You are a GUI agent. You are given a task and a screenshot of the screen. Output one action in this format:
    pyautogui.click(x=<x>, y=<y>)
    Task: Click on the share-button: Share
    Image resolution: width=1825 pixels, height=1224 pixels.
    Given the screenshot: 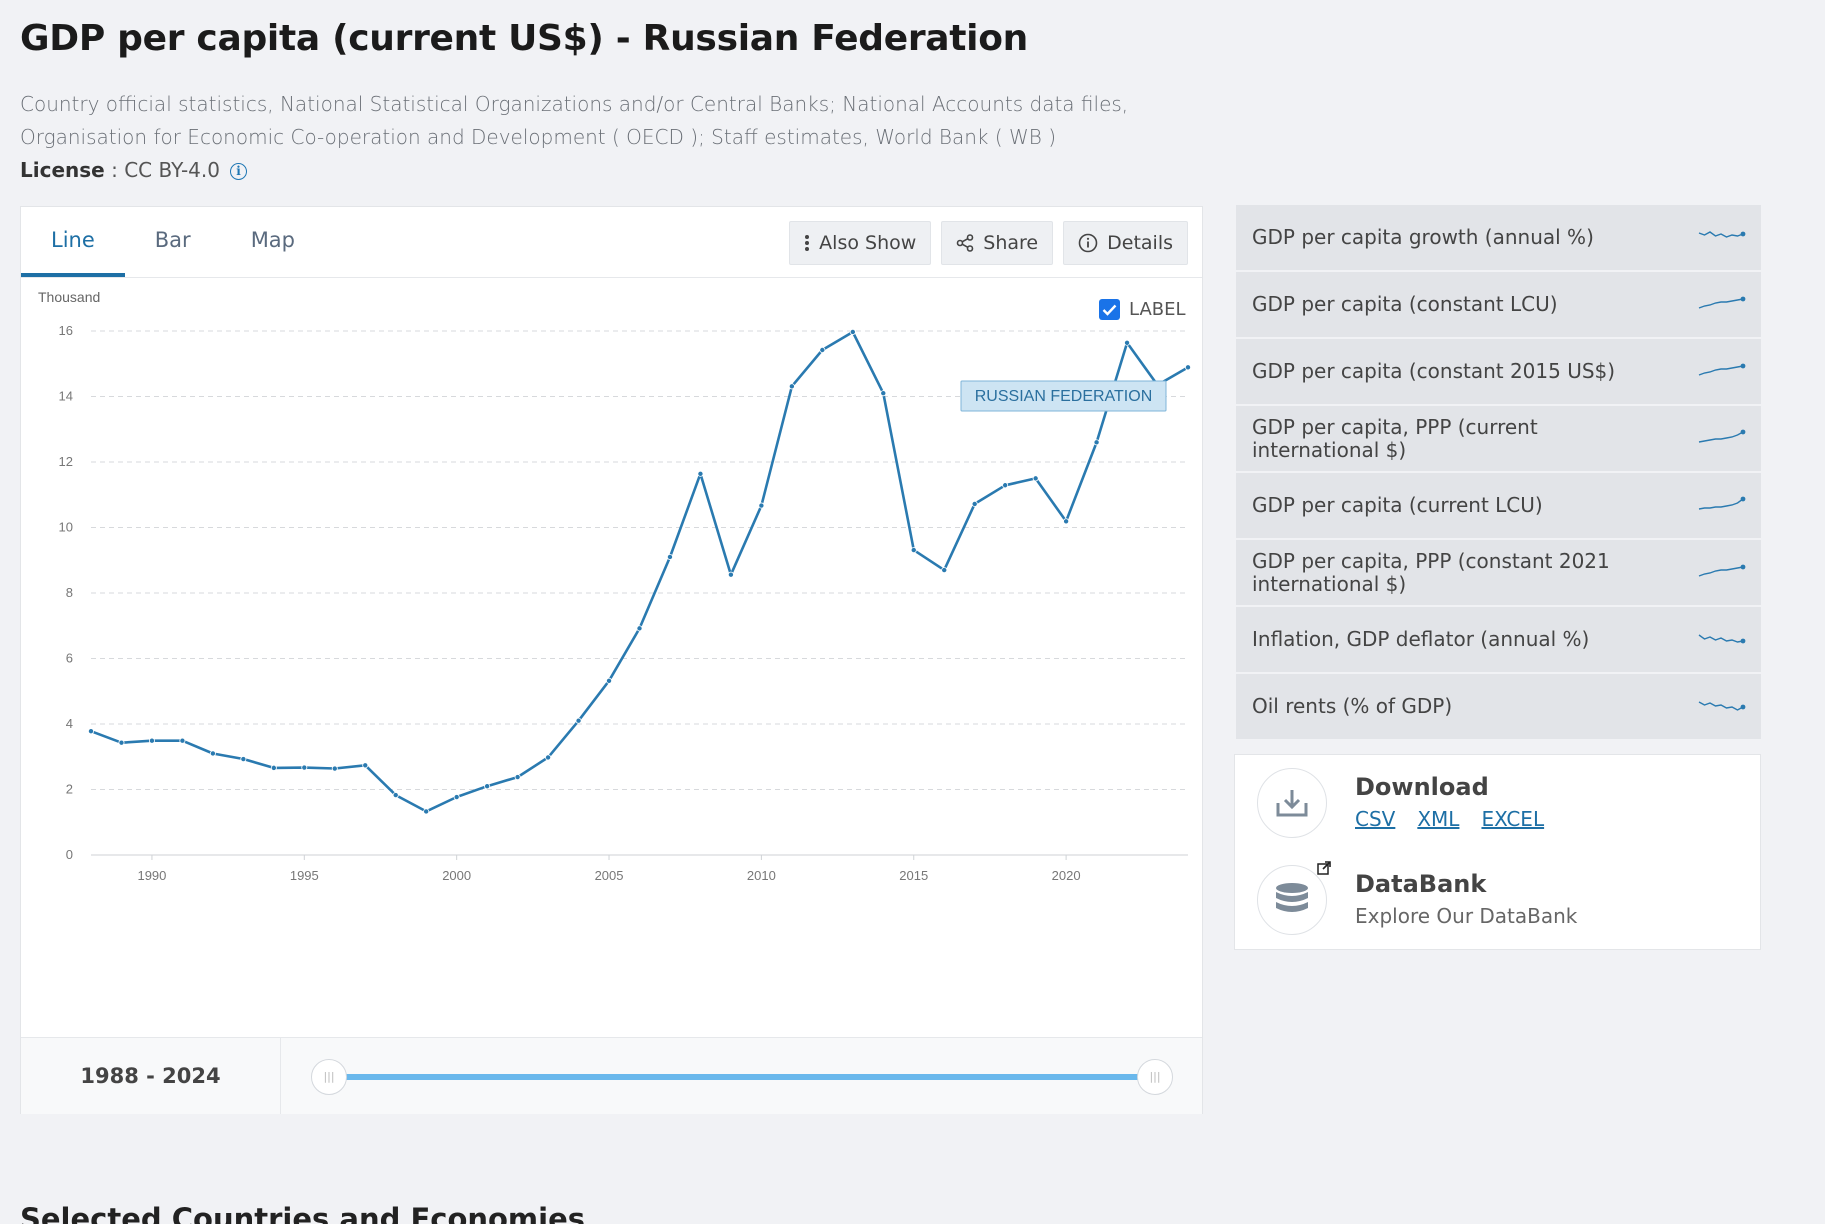 What is the action you would take?
    pyautogui.click(x=997, y=243)
    